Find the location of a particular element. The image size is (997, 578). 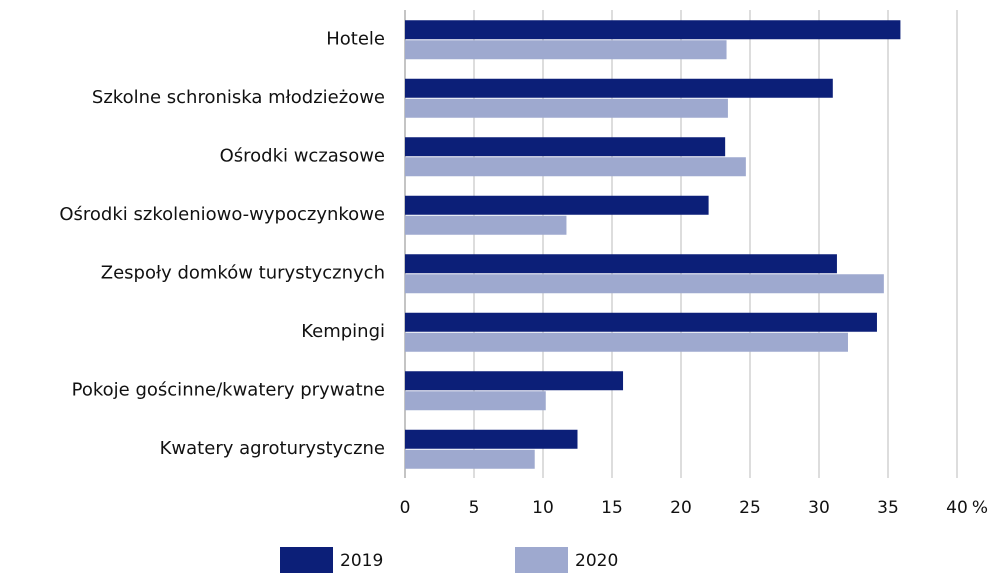

y-tick-label: Ośrodki szkoleniowo-wypoczynkowe is located at coordinates (222, 214).